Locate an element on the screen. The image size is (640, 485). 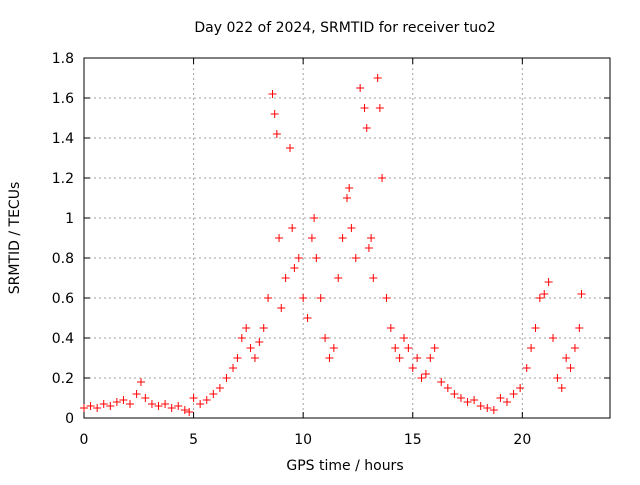
y-tick-label: 0.4 is located at coordinates (63, 339).